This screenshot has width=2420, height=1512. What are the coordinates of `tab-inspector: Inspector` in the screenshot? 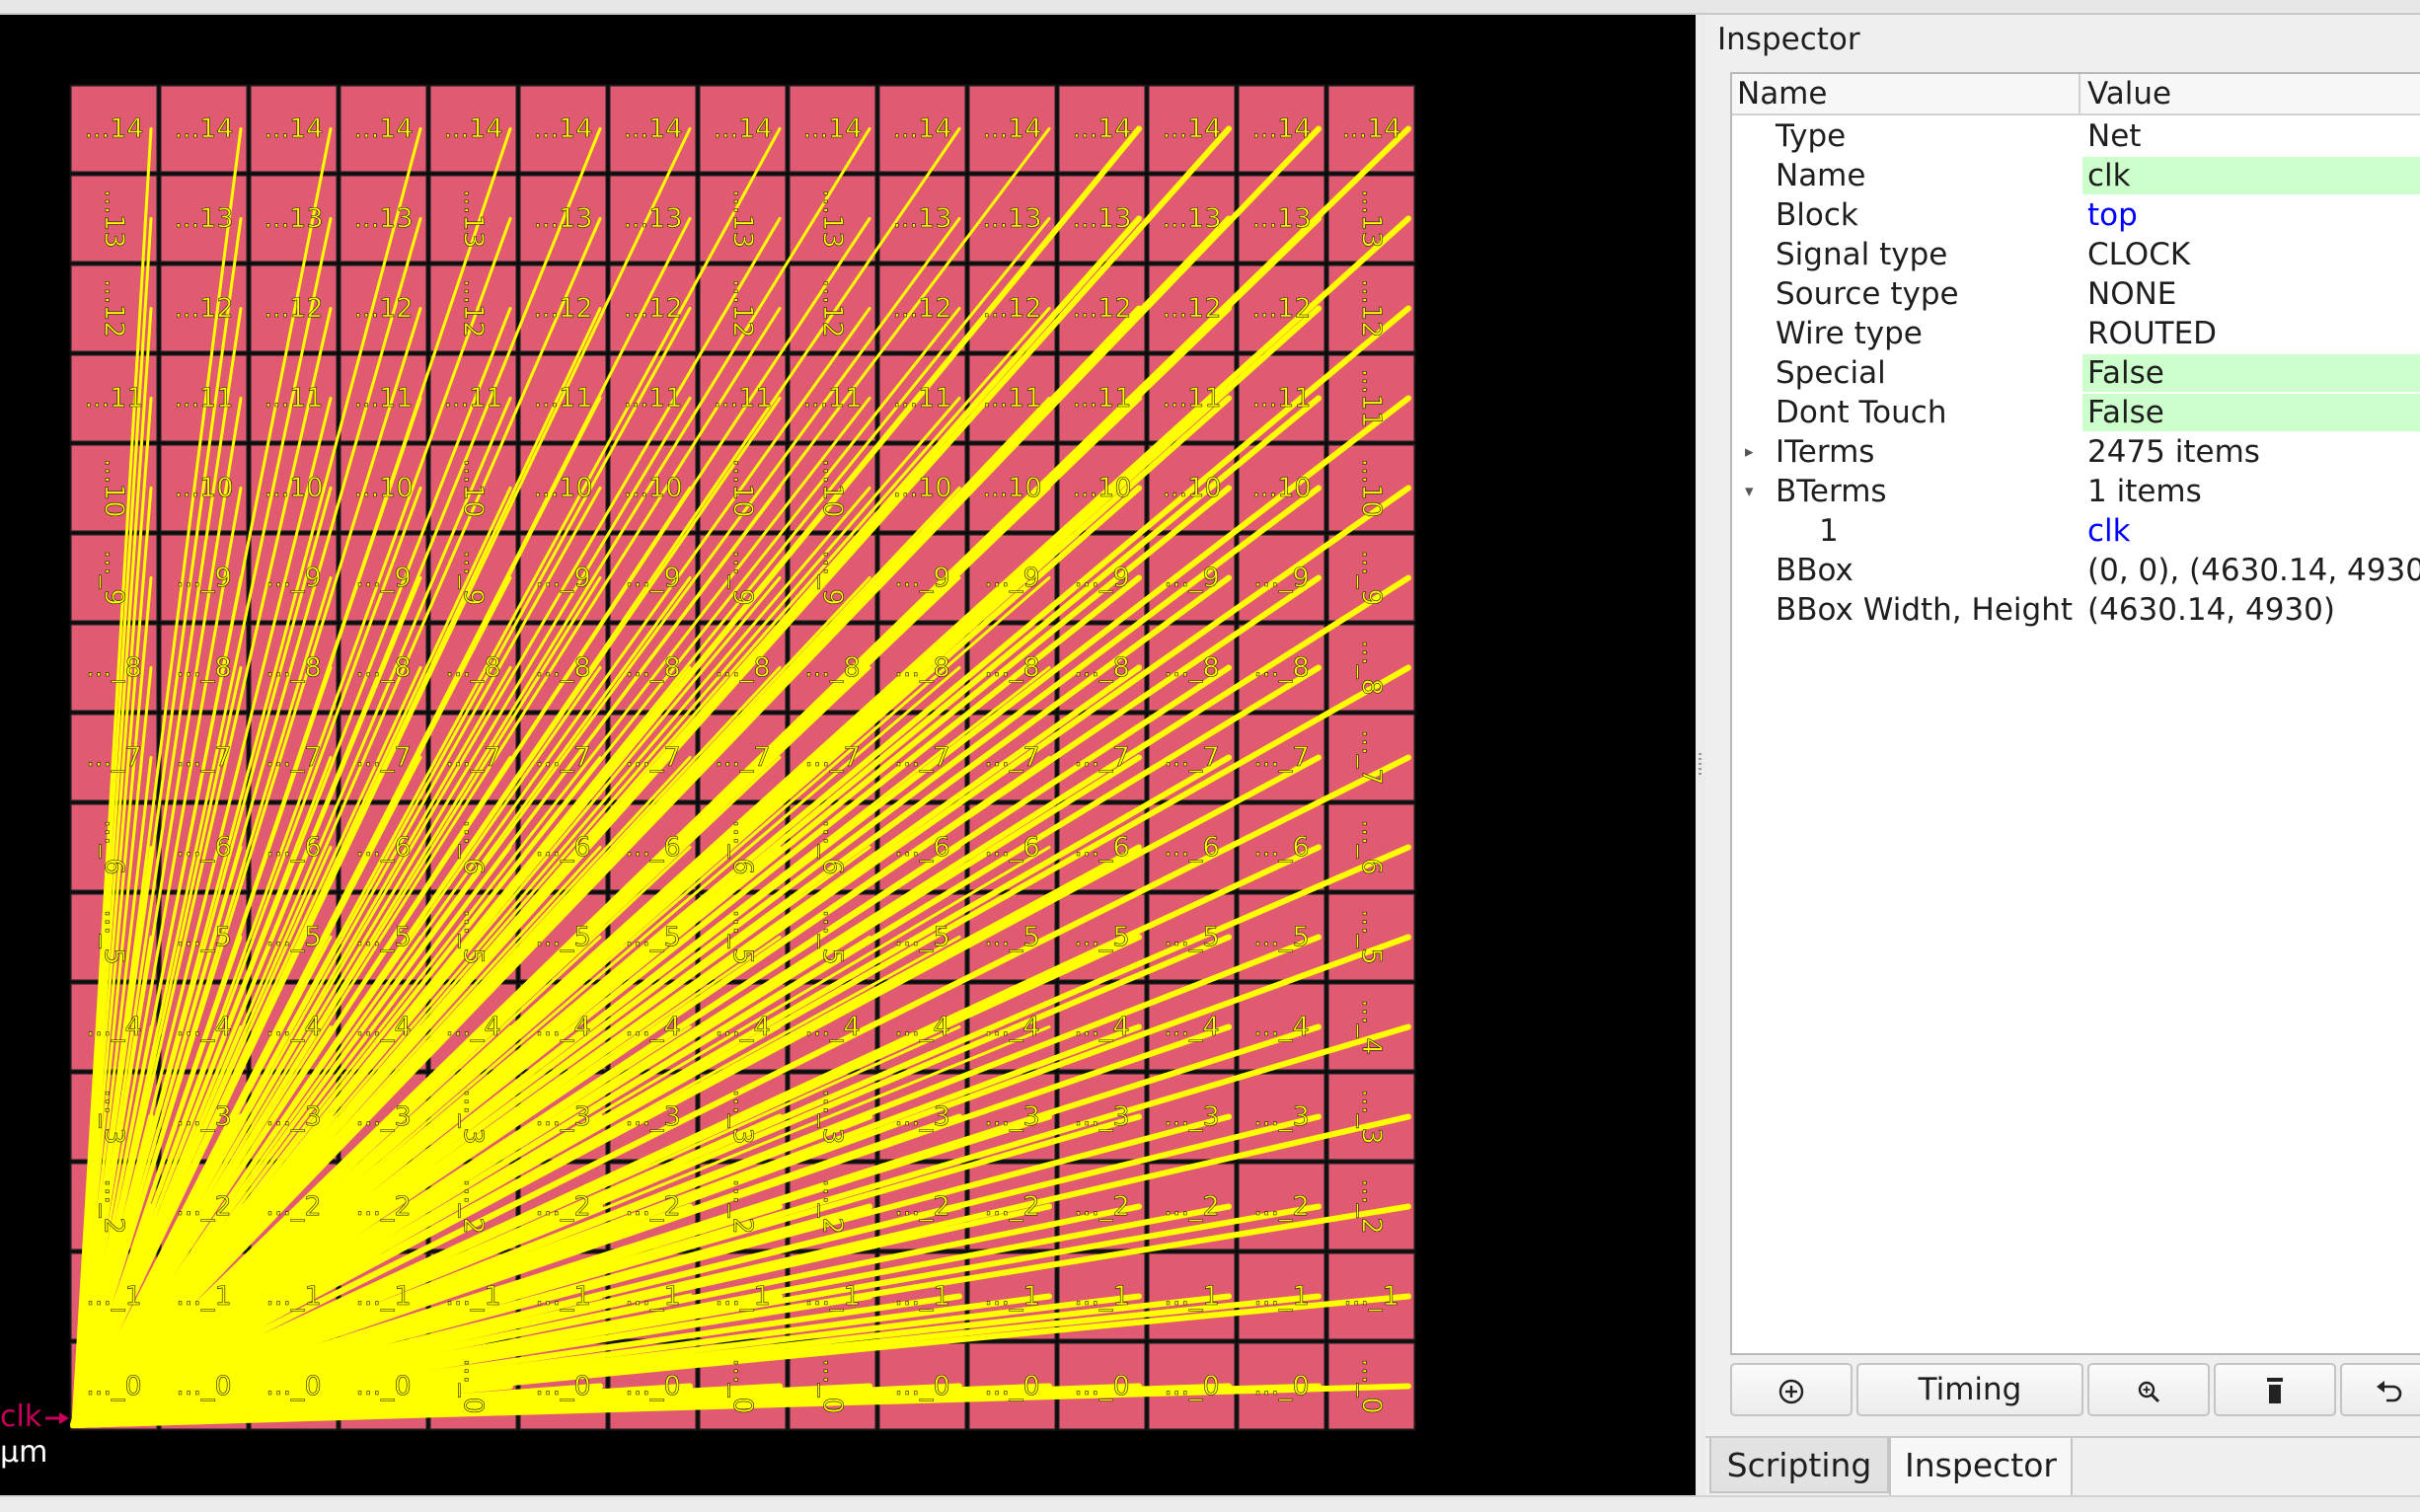 It's located at (1981, 1468).